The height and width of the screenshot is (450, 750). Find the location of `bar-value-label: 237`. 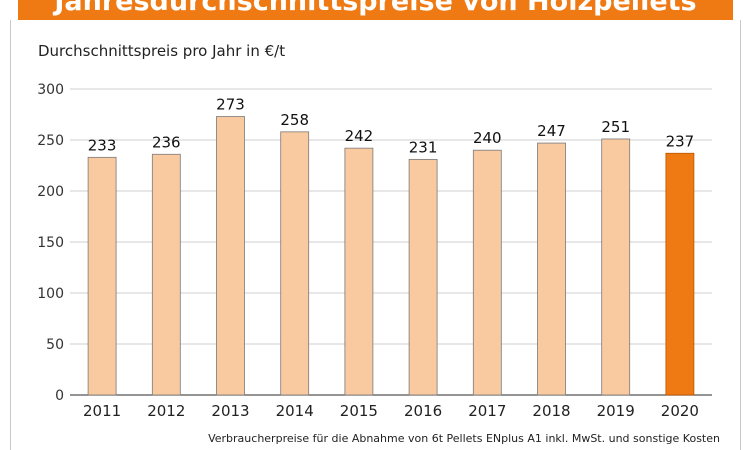

bar-value-label: 237 is located at coordinates (680, 141).